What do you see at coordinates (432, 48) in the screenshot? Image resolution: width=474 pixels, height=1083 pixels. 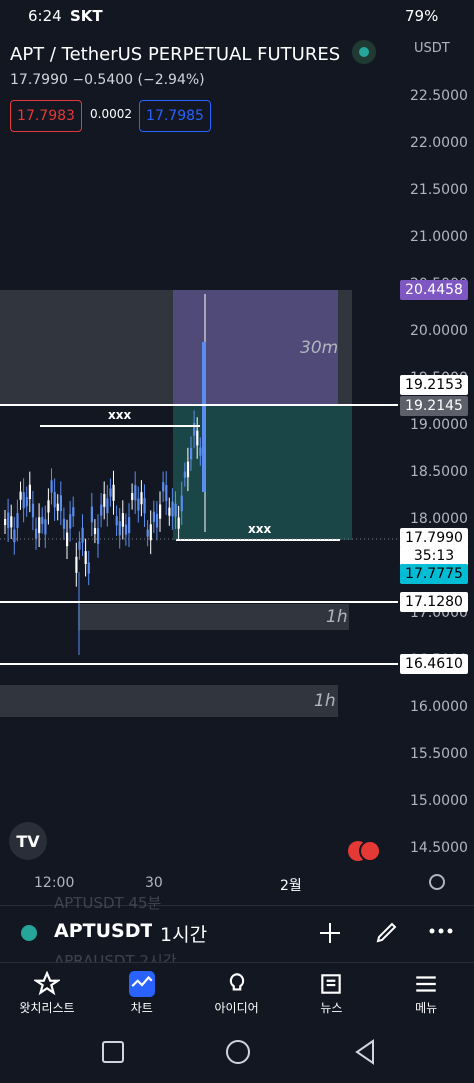 I see `currency: USDT` at bounding box center [432, 48].